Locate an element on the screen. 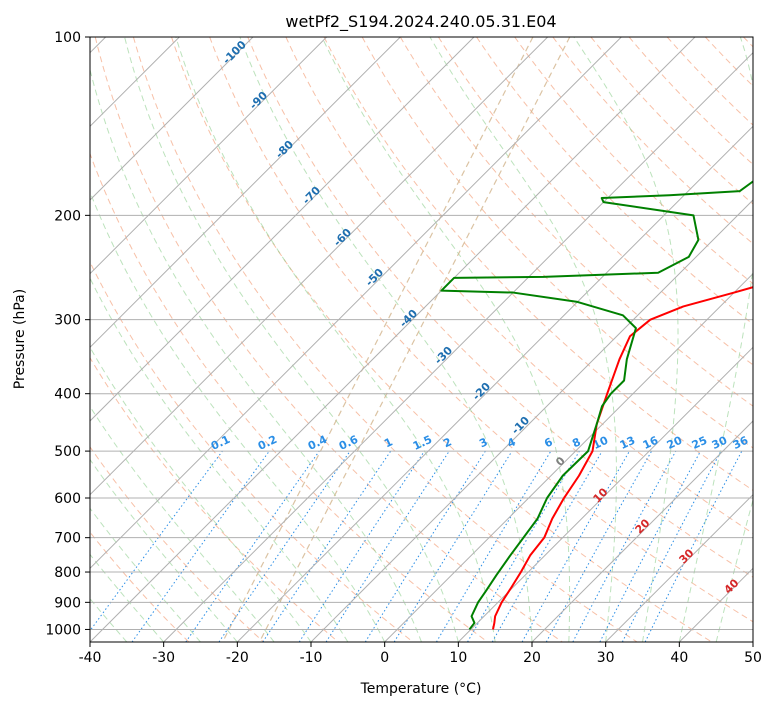 The height and width of the screenshot is (708, 775). dry-adiabat-label: -50 is located at coordinates (374, 277).